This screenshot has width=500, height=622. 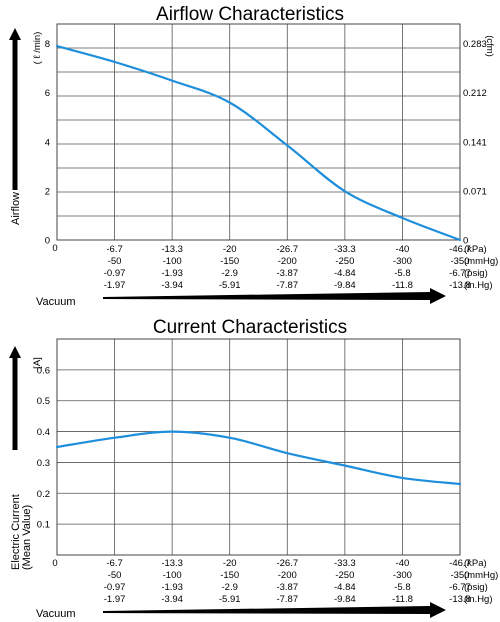 What do you see at coordinates (274, 296) in the screenshot?
I see `vacuum-direction-arrow` at bounding box center [274, 296].